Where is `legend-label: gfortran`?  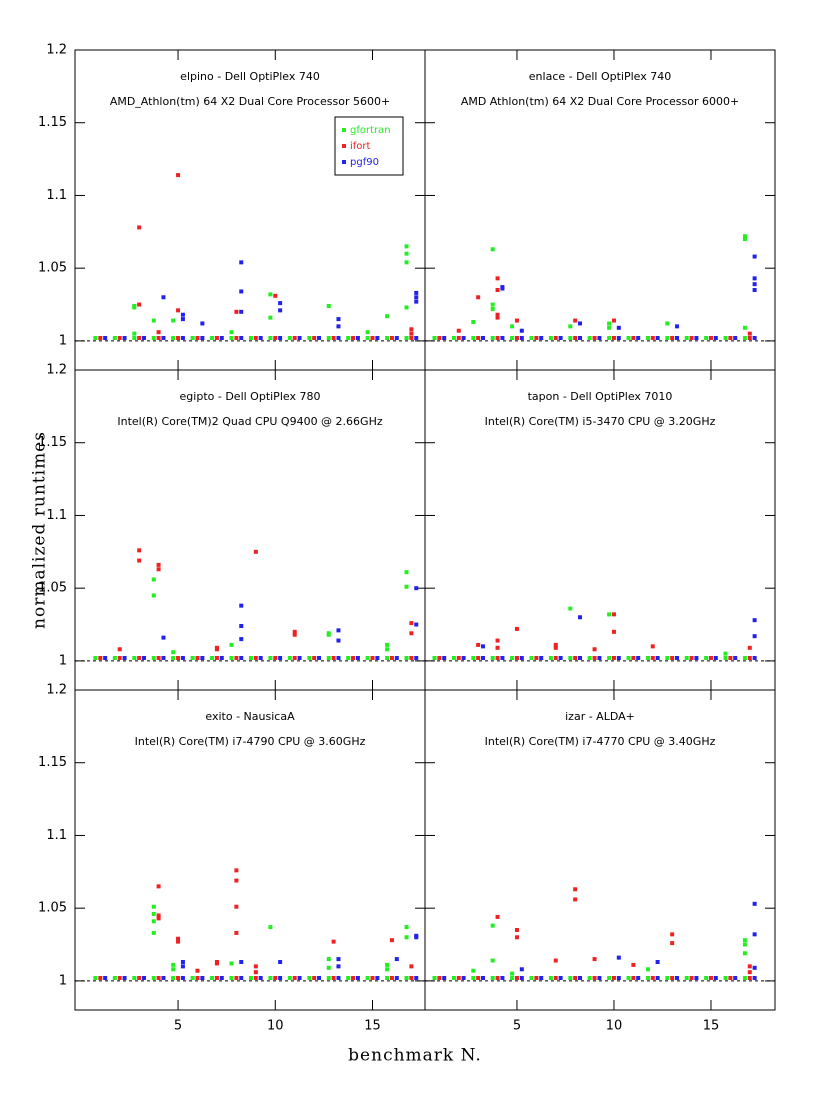 legend-label: gfortran is located at coordinates (370, 130).